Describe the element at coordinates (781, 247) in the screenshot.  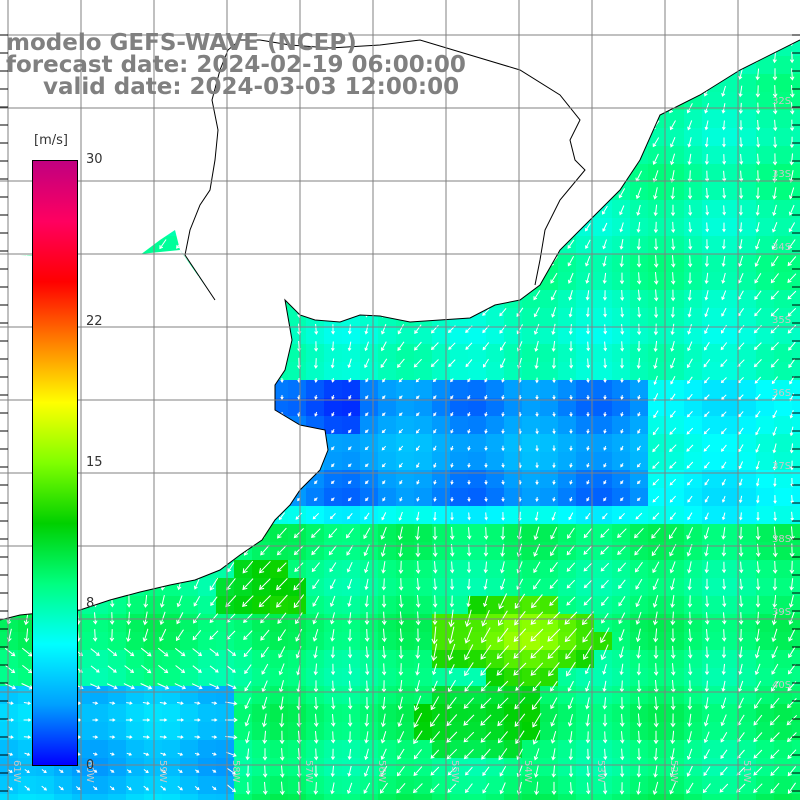
I see `latitude-label: 34S` at that location.